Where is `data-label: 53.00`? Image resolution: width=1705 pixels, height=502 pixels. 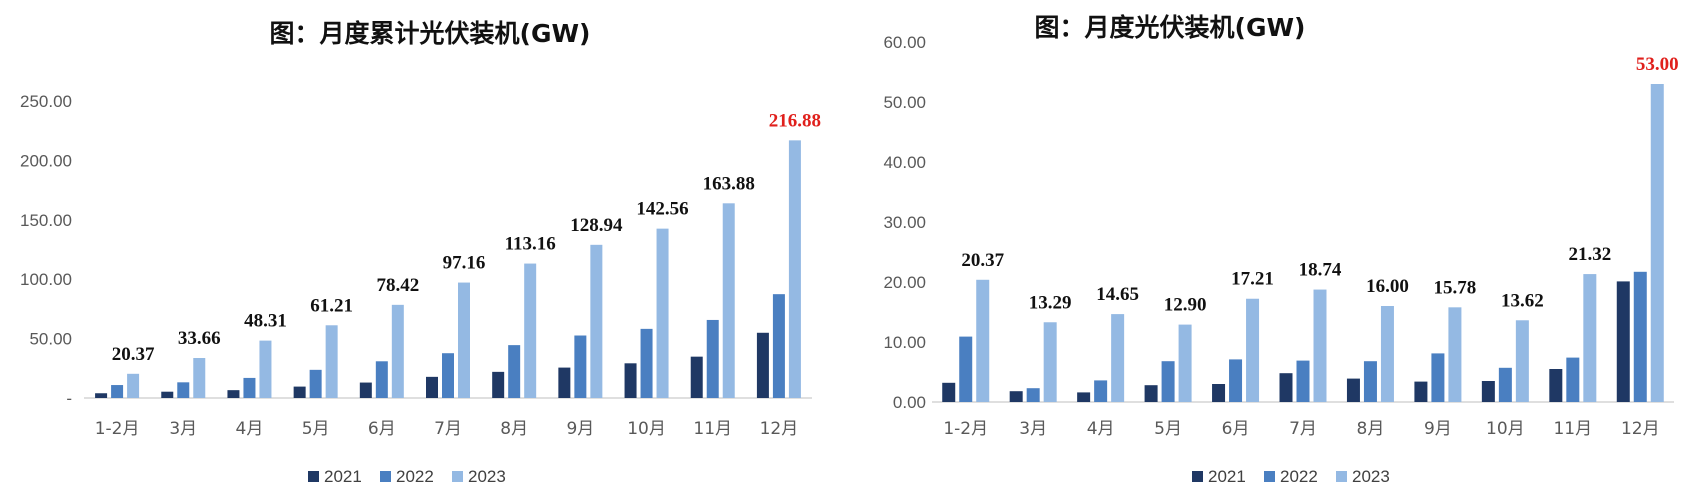 data-label: 53.00 is located at coordinates (1657, 64).